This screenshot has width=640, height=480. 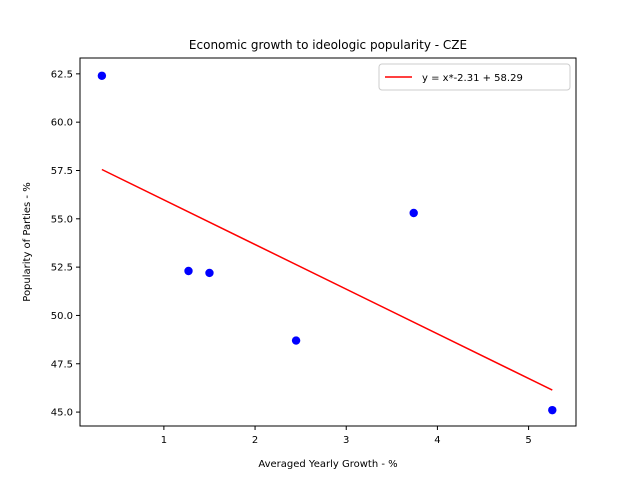 What do you see at coordinates (62, 123) in the screenshot?
I see `y-tick-label: 60.0` at bounding box center [62, 123].